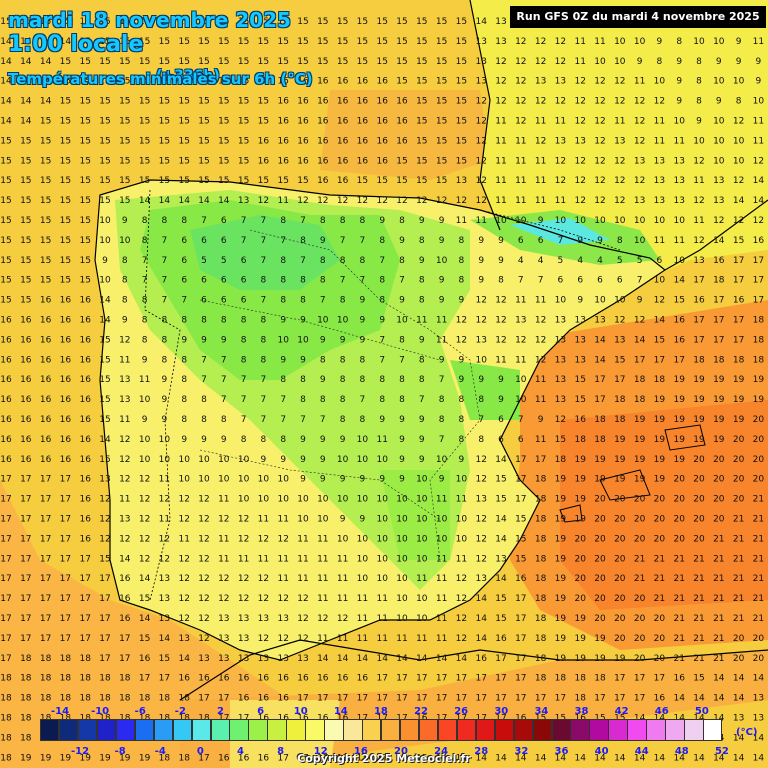  I want to click on pyrenees-border, so click(550, 230).